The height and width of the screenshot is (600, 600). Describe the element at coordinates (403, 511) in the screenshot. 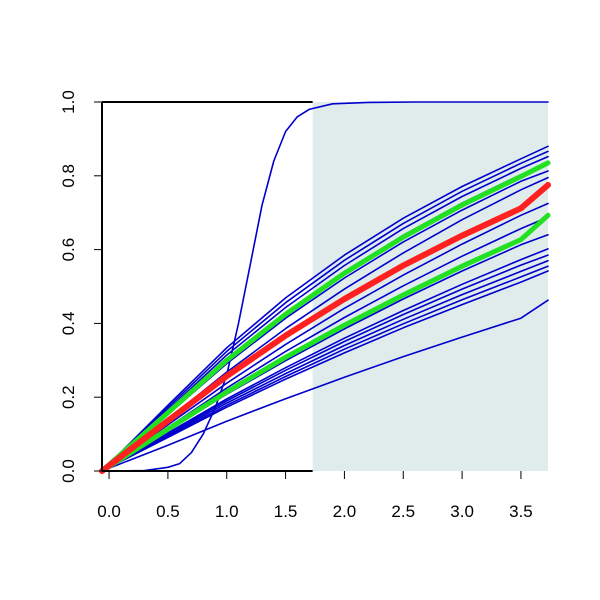

I see `x-tick-label: 2.5` at that location.